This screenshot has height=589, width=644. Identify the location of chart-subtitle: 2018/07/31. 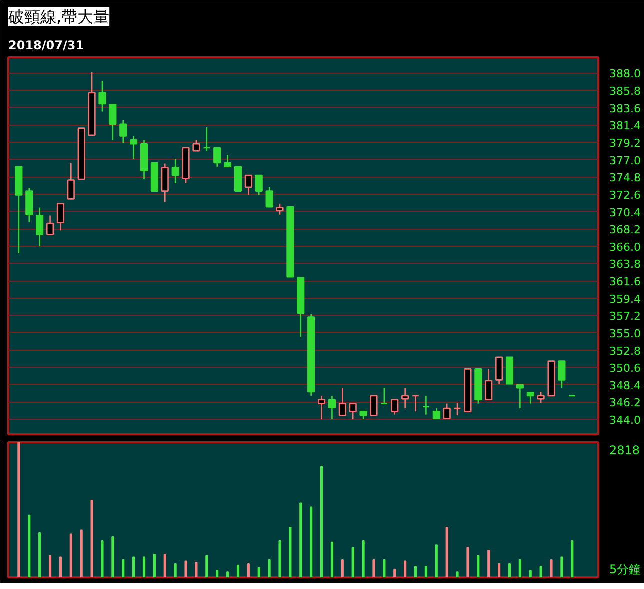
(46, 45).